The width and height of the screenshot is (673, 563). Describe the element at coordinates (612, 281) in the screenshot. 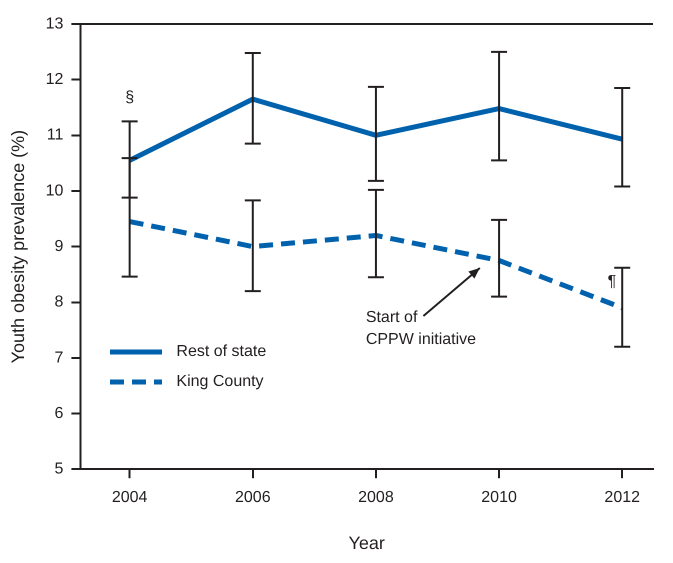

I see `annotation: ¶` at that location.